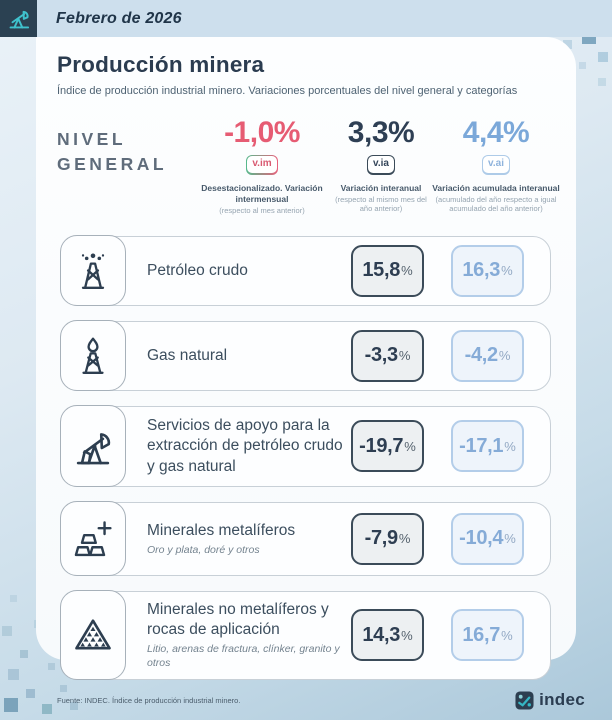  What do you see at coordinates (203, 549) in the screenshot?
I see `category-detail: Oro y plata, doré y otros` at bounding box center [203, 549].